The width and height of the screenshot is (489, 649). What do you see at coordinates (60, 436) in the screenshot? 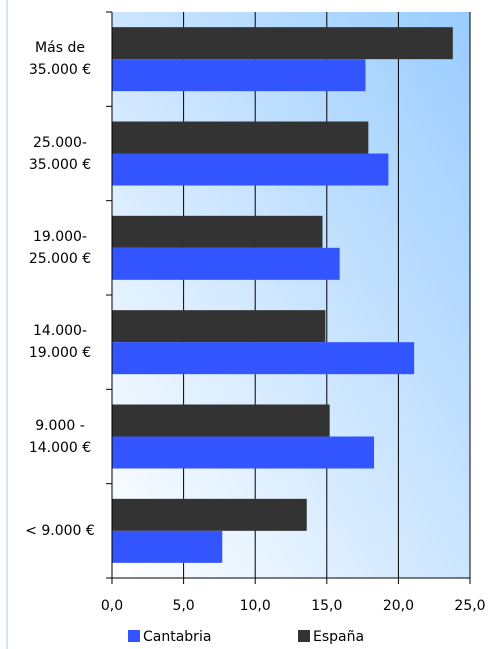
I see `y-tick-label: 9.000 - 14.000 €` at bounding box center [60, 436].